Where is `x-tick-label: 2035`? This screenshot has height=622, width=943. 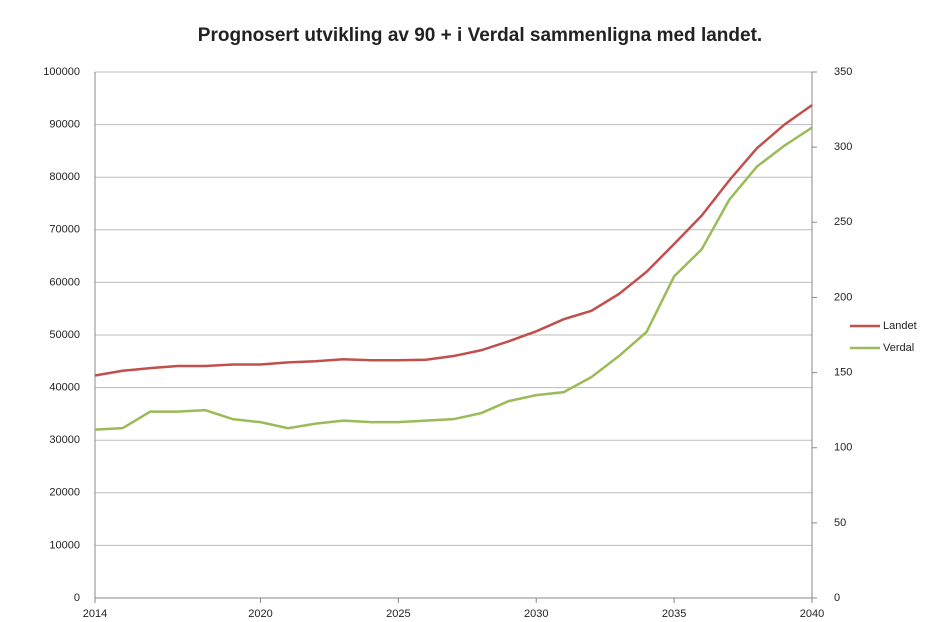
x-tick-label: 2035 is located at coordinates (674, 614).